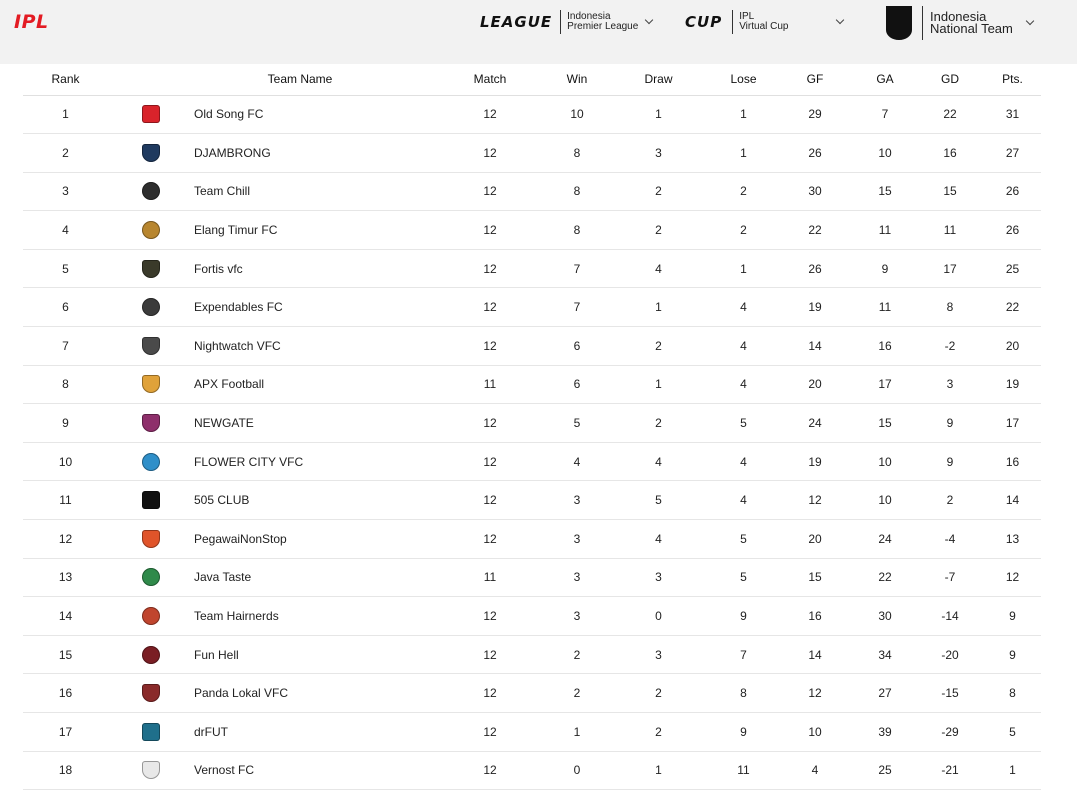 The image size is (1077, 793). I want to click on table-row: 16 Panda Lokal VFC 12 2 2 8 12 27 -15 8, so click(532, 693).